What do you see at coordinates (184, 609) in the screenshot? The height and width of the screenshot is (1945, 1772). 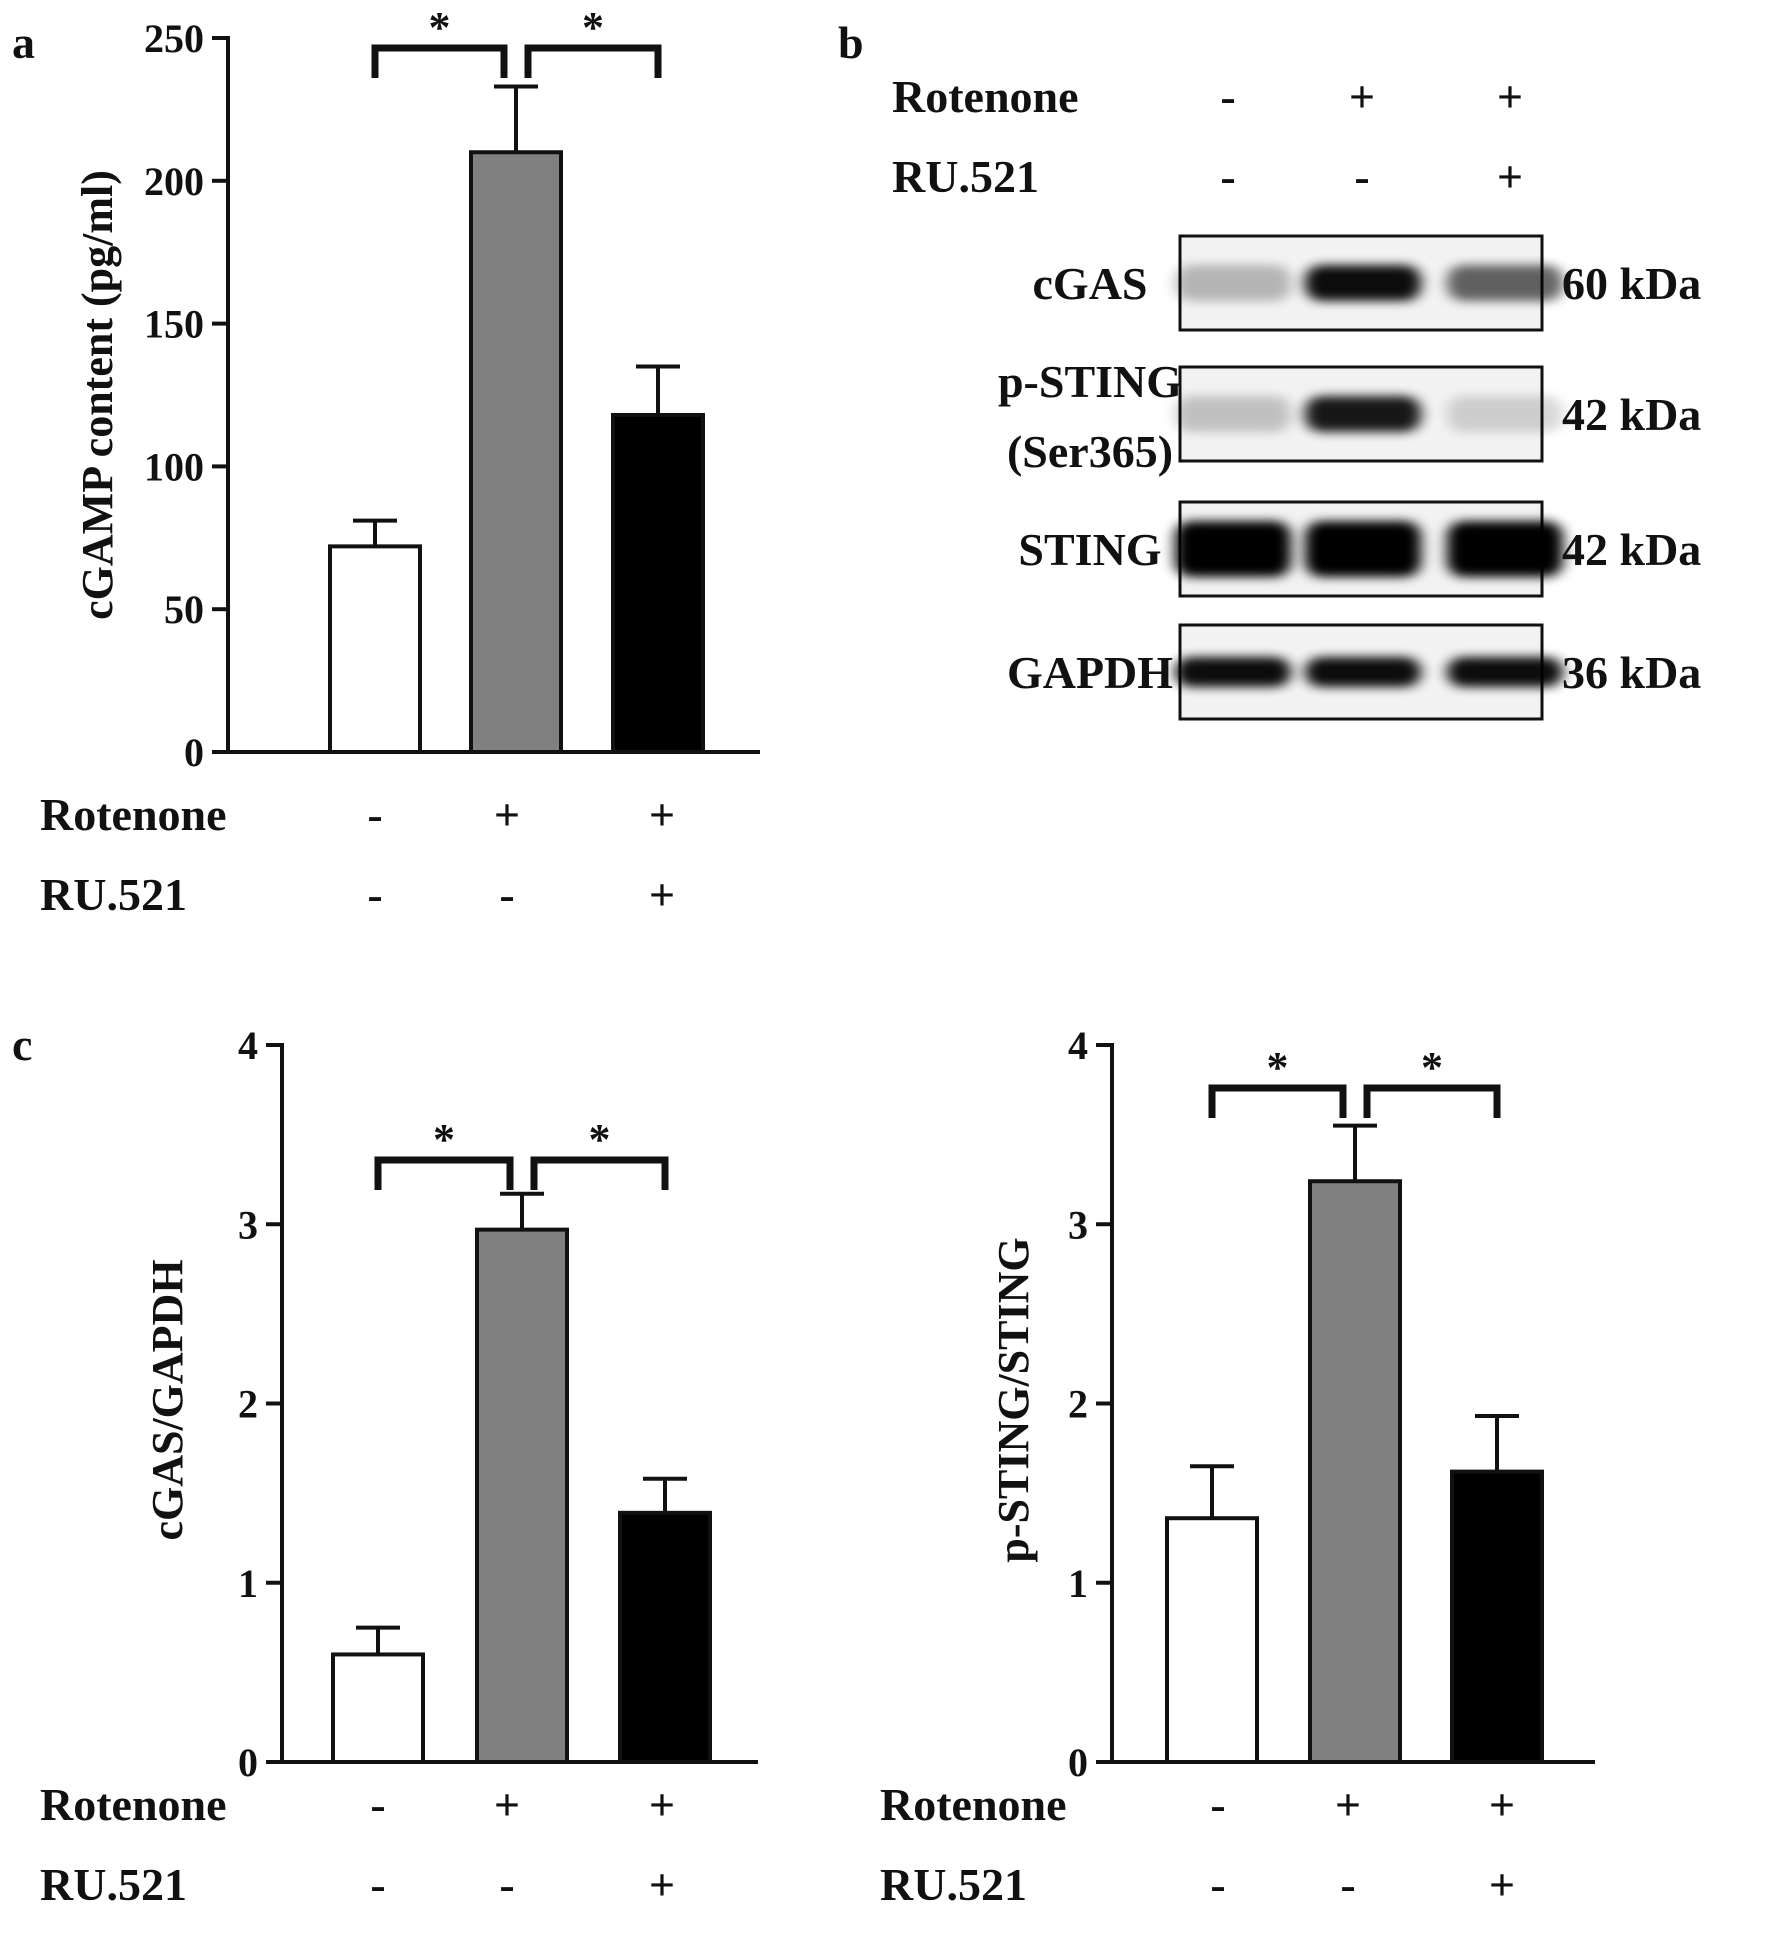 I see `y-tick-label: 50` at bounding box center [184, 609].